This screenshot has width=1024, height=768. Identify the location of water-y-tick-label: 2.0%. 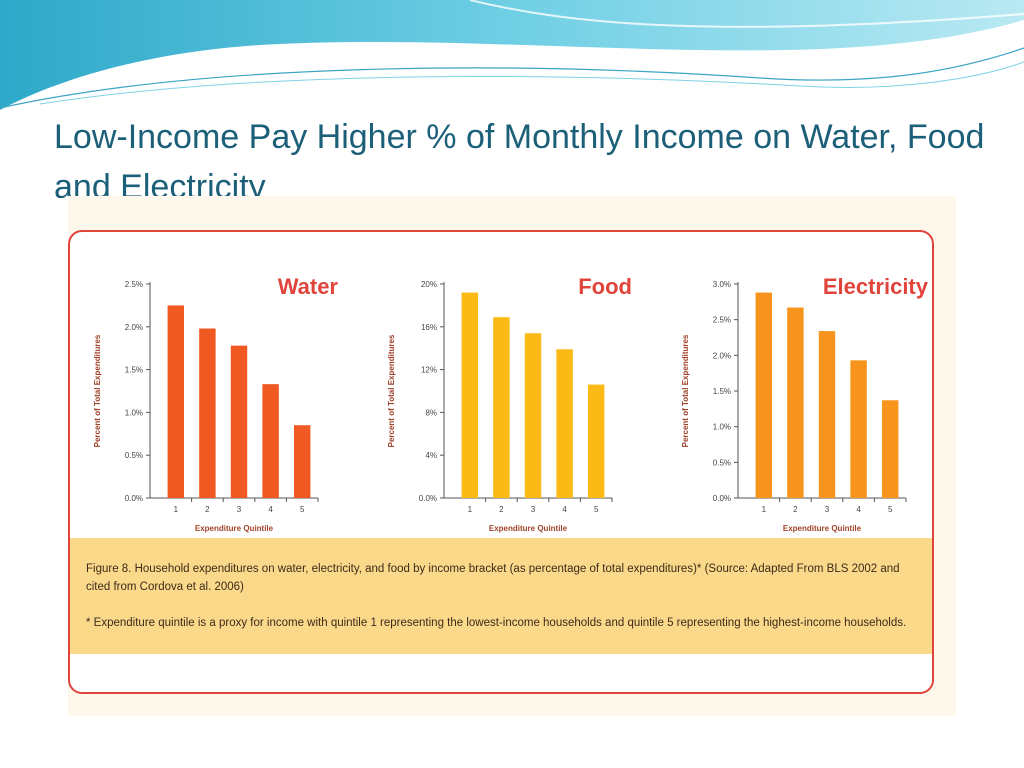
(134, 327).